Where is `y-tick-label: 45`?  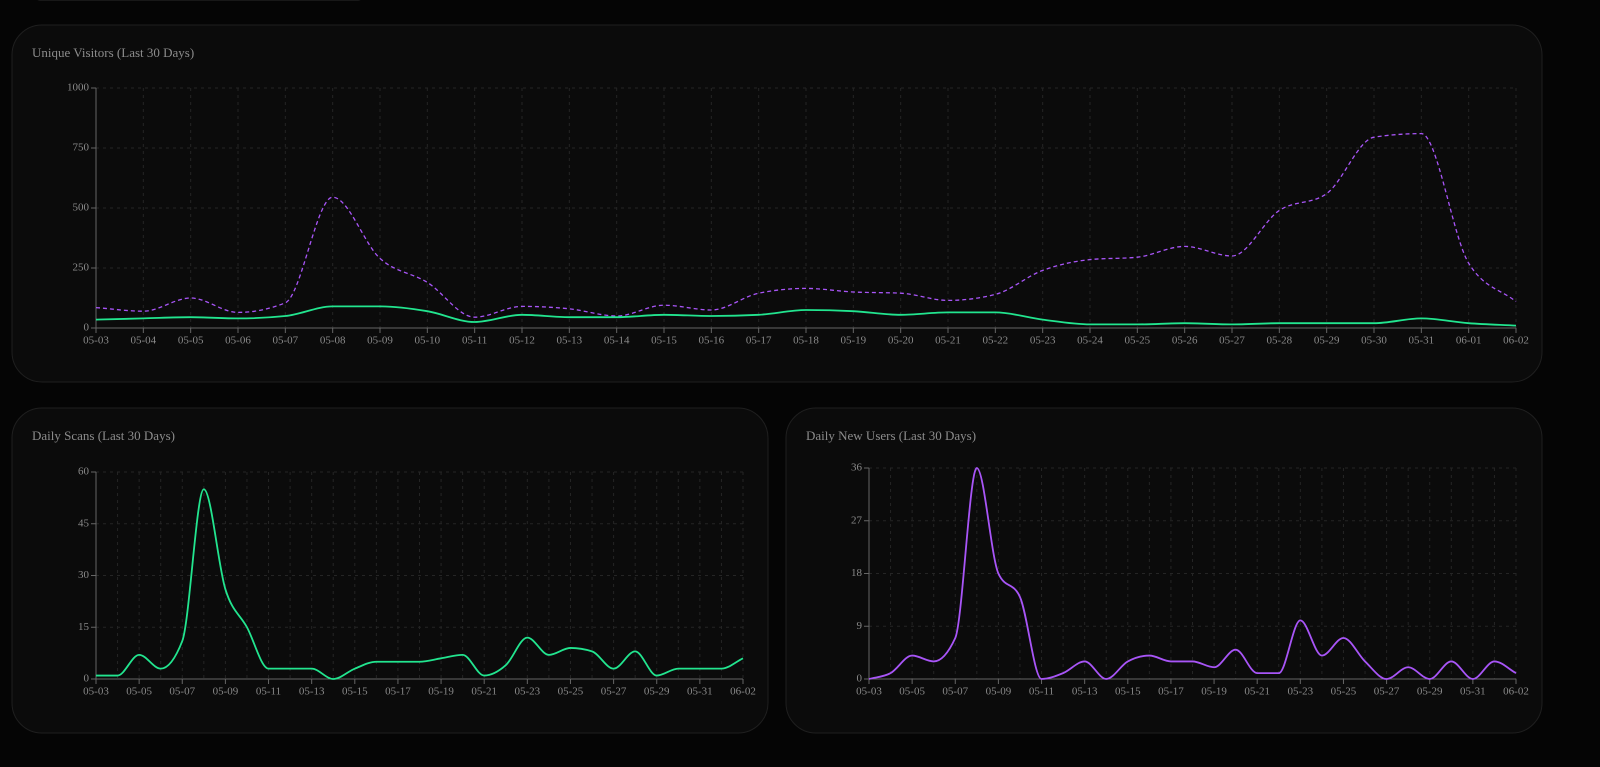
y-tick-label: 45 is located at coordinates (84, 523).